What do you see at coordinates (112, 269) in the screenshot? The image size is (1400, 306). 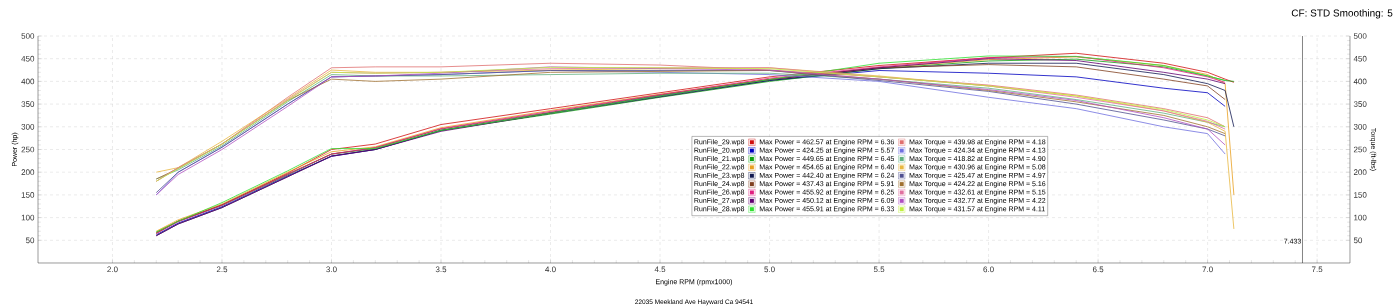 I see `x-tick-label: 2.0` at bounding box center [112, 269].